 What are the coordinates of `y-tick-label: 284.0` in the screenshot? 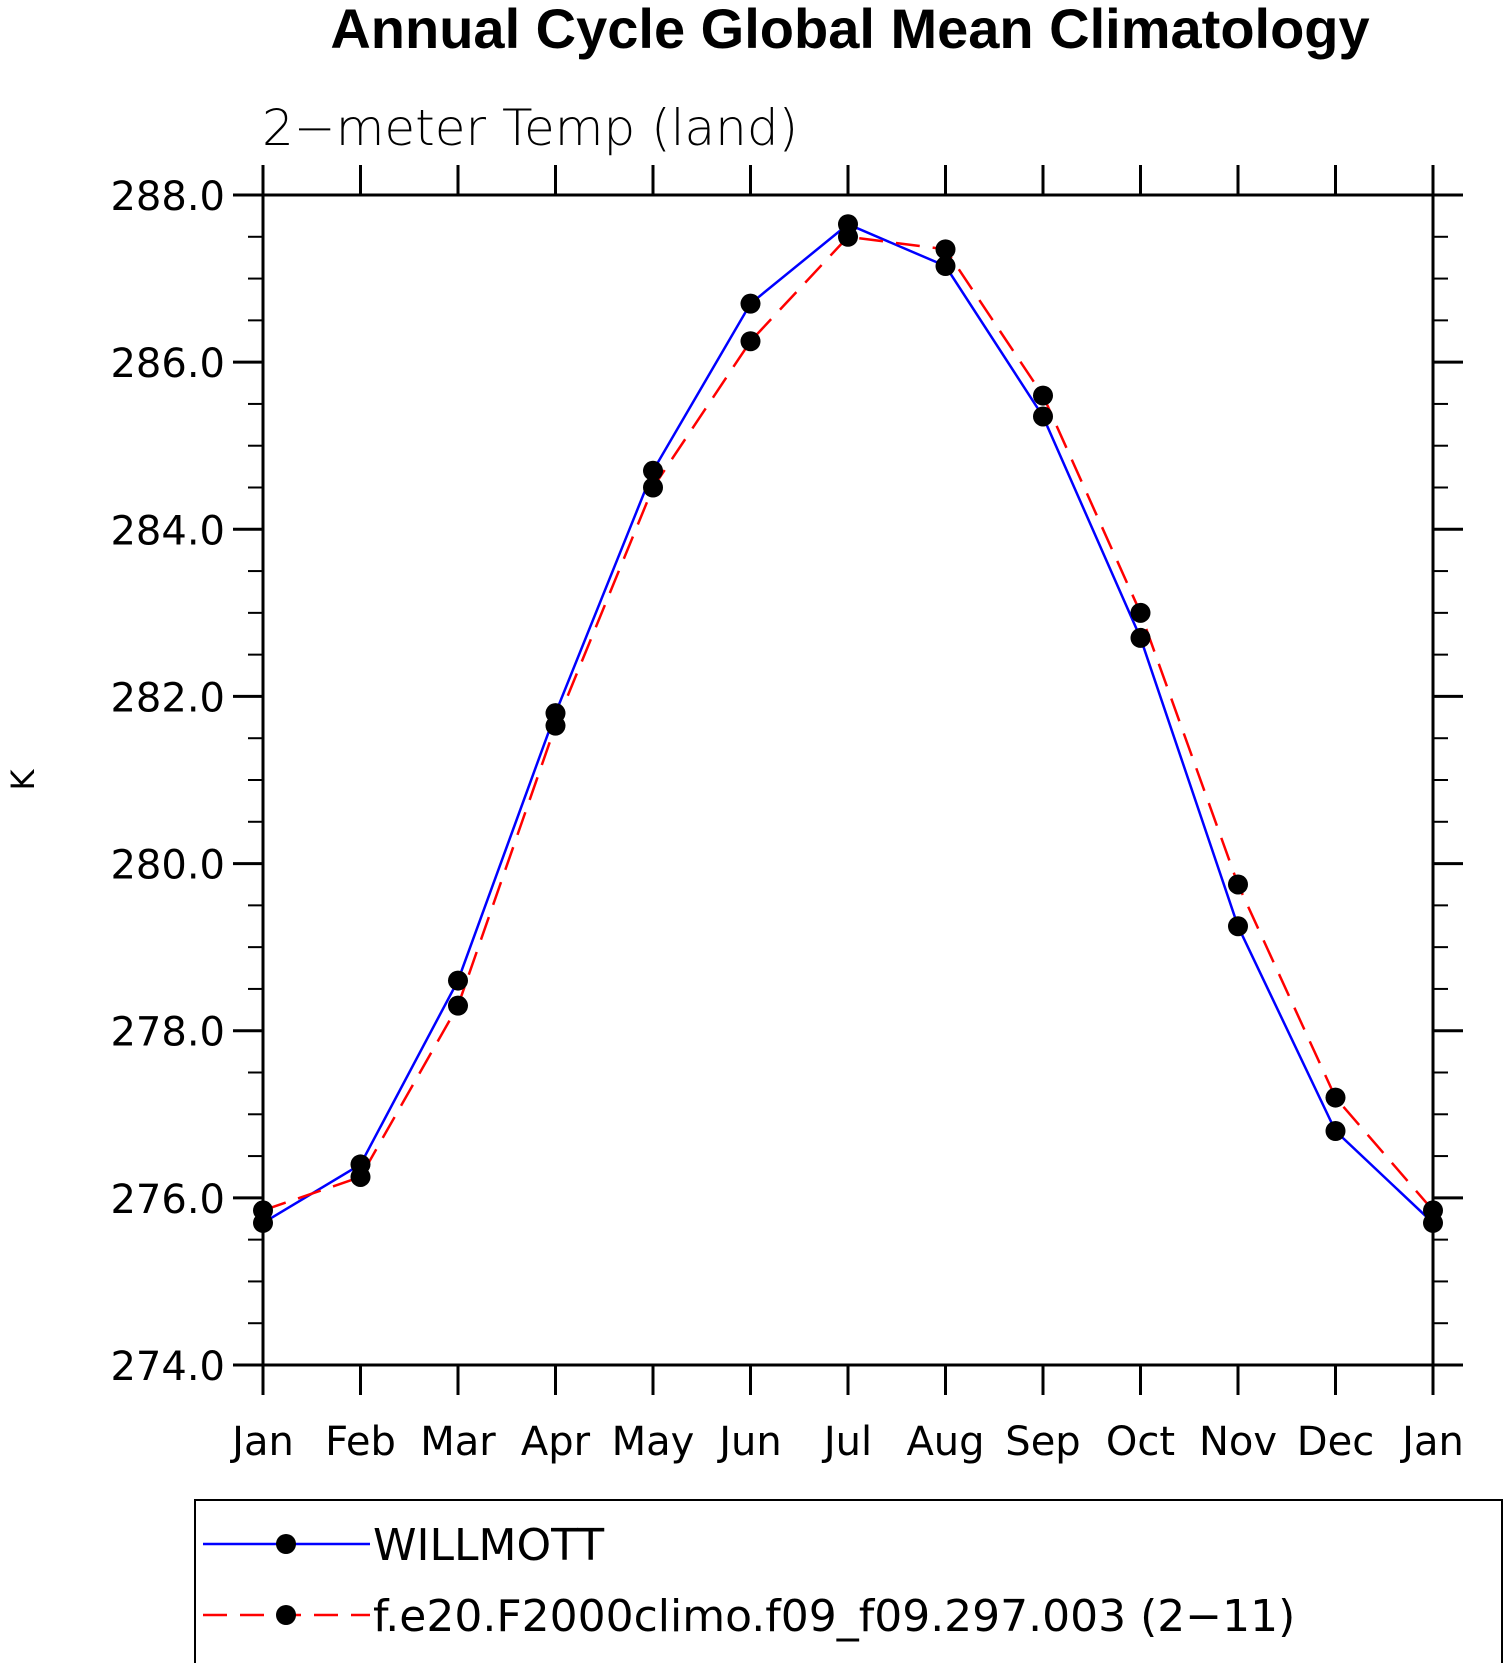 It's located at (167, 531).